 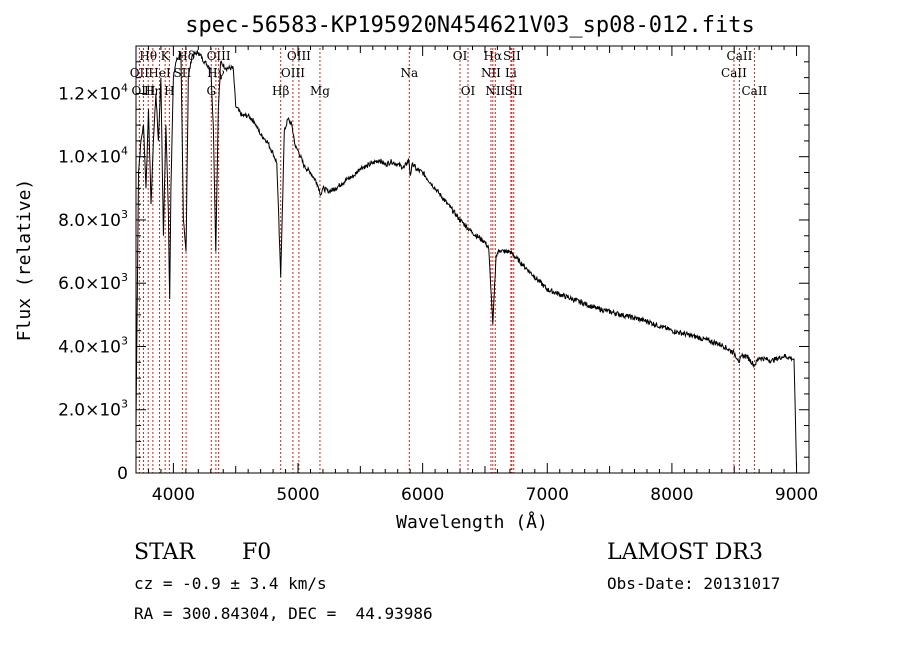 What do you see at coordinates (468, 91) in the screenshot?
I see `line-label-24: OI` at bounding box center [468, 91].